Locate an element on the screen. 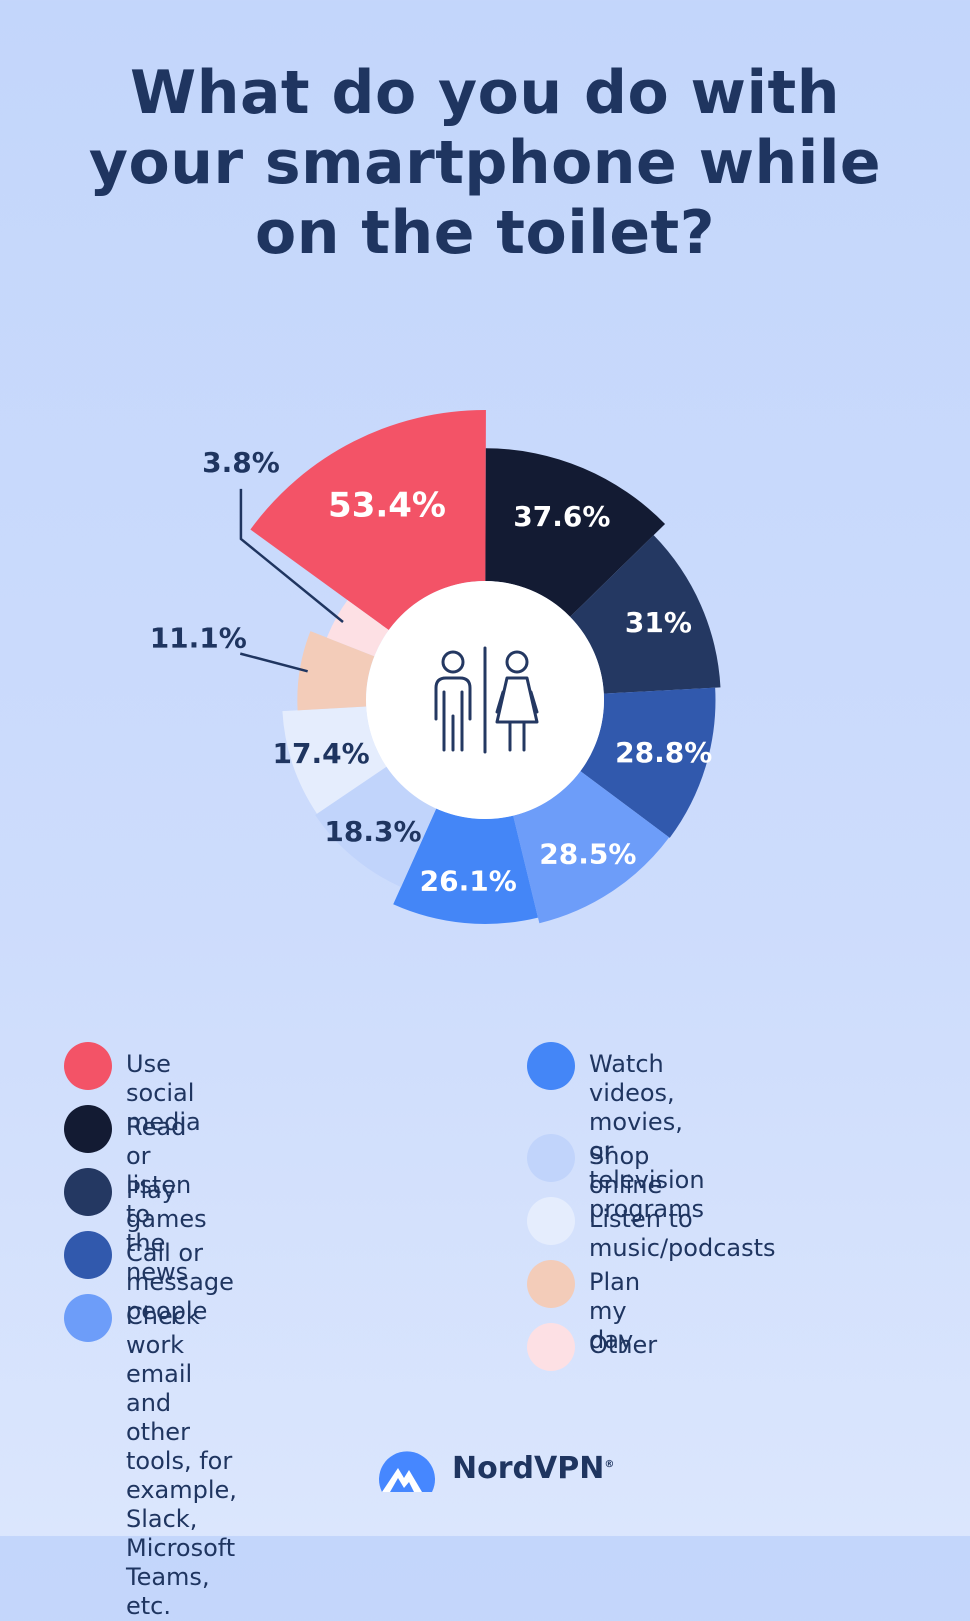  legend-item: Play games is located at coordinates (135, 1201).